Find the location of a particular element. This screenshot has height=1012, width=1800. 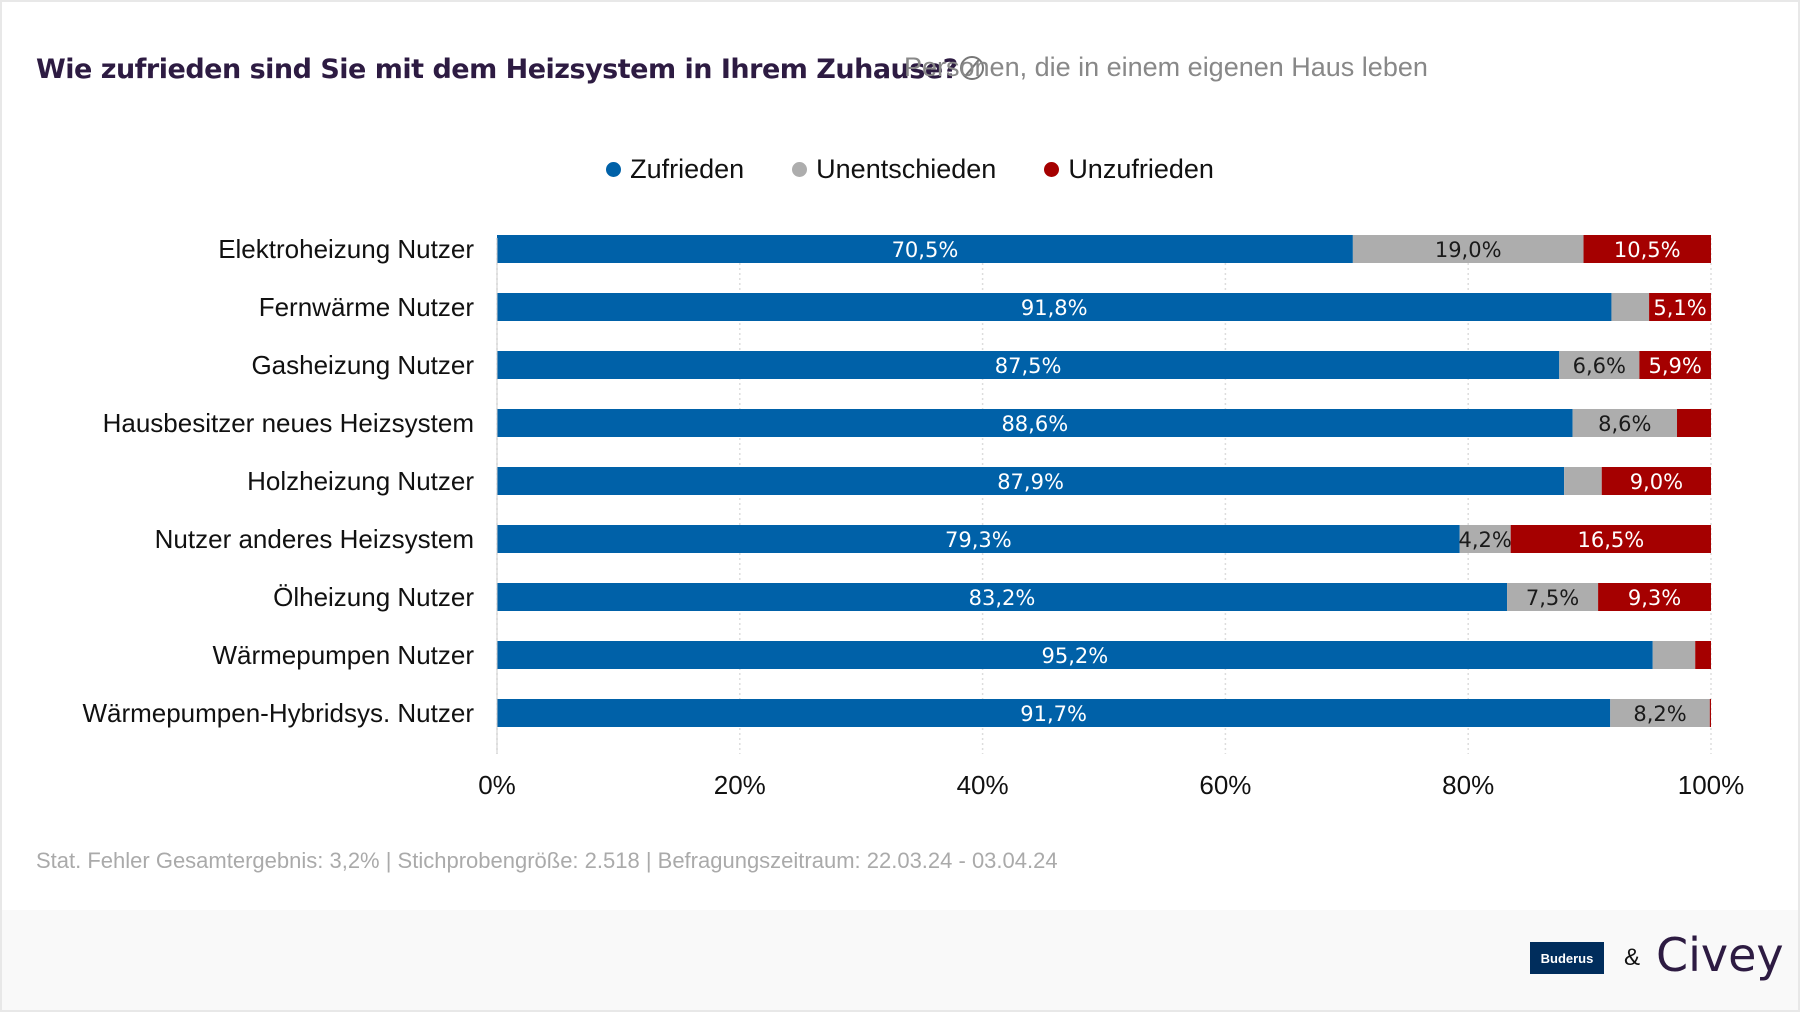

x-tick-label: 60% is located at coordinates (1225, 785).